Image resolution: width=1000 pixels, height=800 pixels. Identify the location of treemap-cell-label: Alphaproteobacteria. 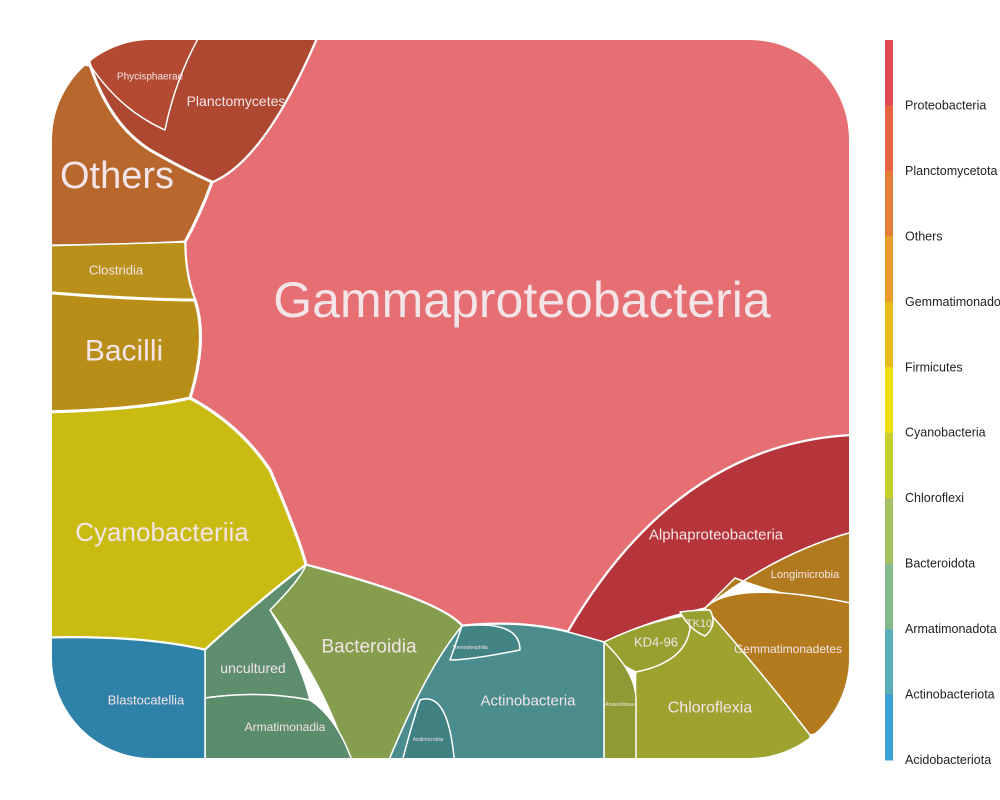
(716, 535).